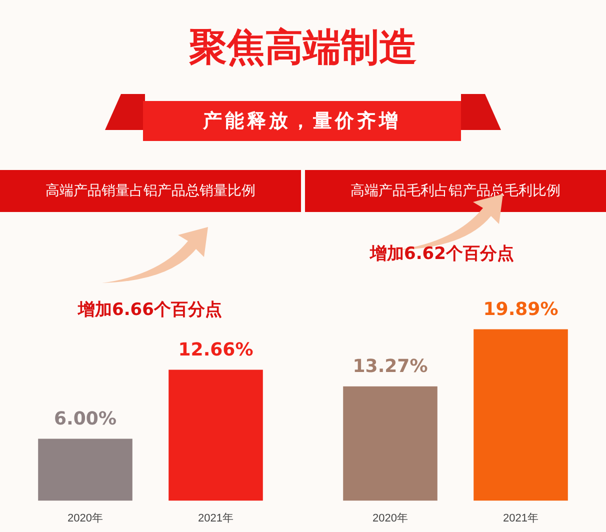 This screenshot has height=532, width=606. What do you see at coordinates (303, 47) in the screenshot?
I see `text: 聚焦高端制造` at bounding box center [303, 47].